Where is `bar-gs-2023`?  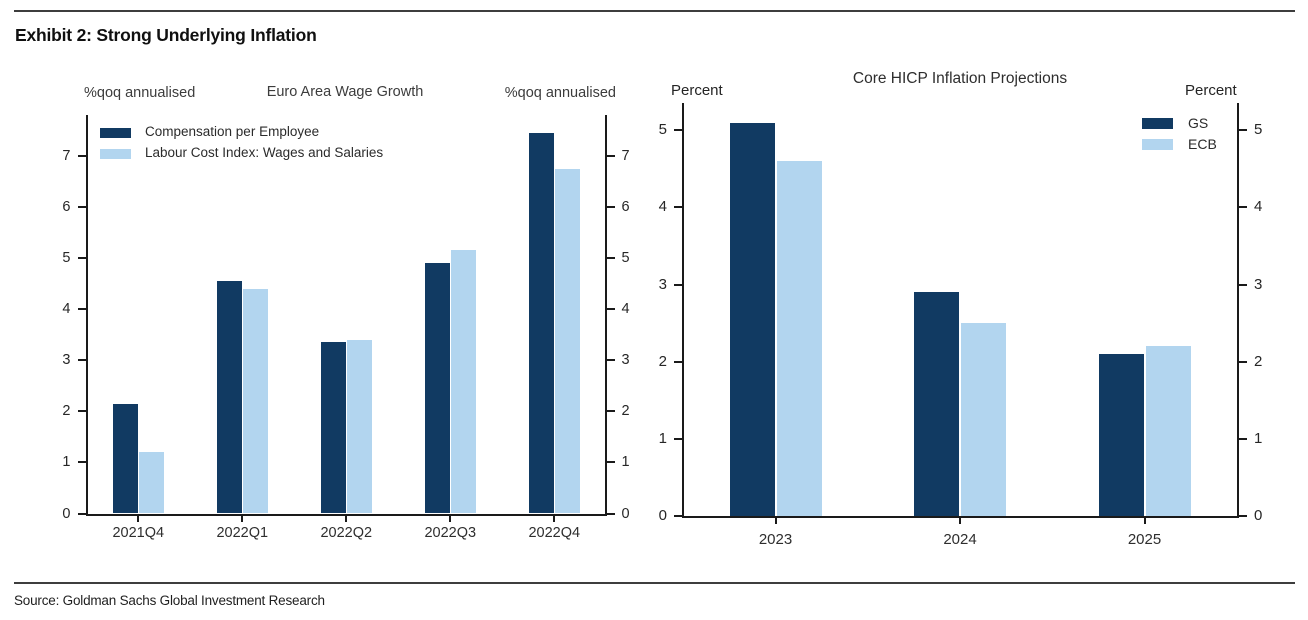 bar-gs-2023 is located at coordinates (752, 319).